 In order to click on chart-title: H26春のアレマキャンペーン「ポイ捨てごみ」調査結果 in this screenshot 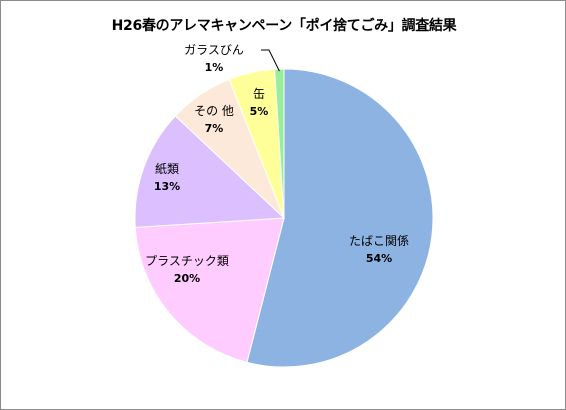, I will do `click(284, 26)`.